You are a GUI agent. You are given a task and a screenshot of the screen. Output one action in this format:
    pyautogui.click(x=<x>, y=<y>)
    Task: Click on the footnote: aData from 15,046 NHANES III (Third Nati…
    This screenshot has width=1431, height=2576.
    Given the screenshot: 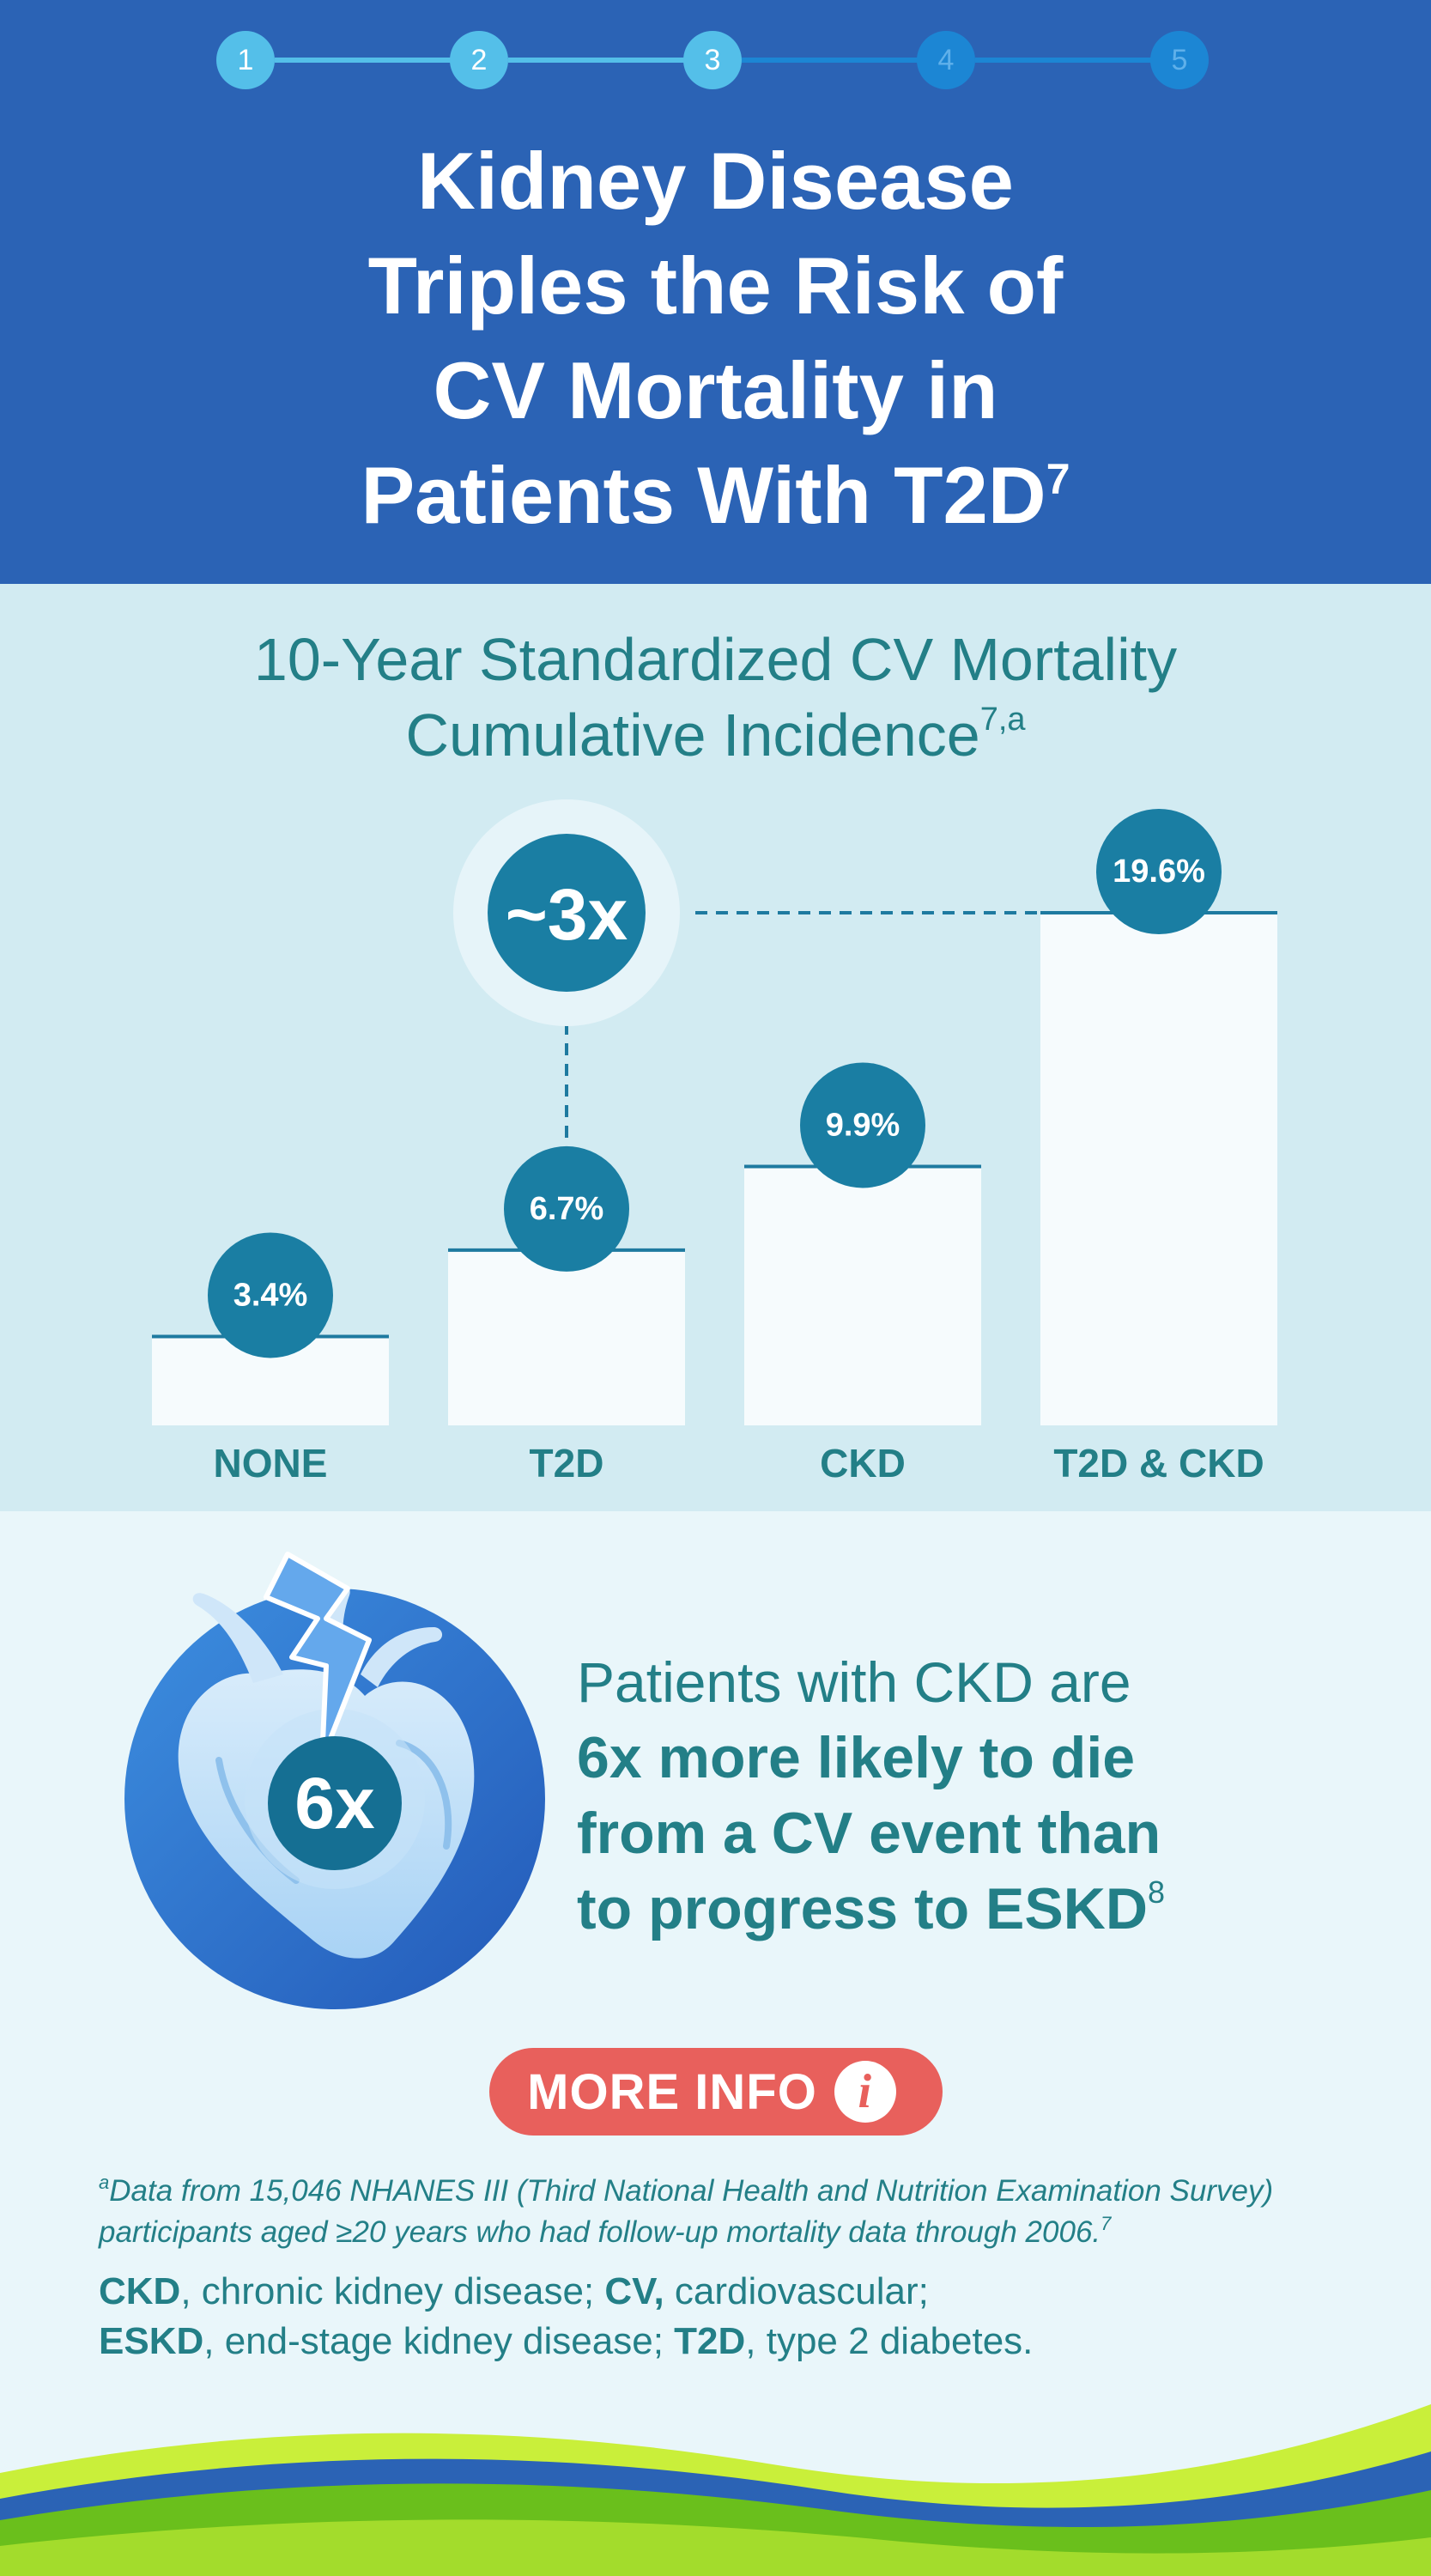 What is the action you would take?
    pyautogui.click(x=734, y=2212)
    